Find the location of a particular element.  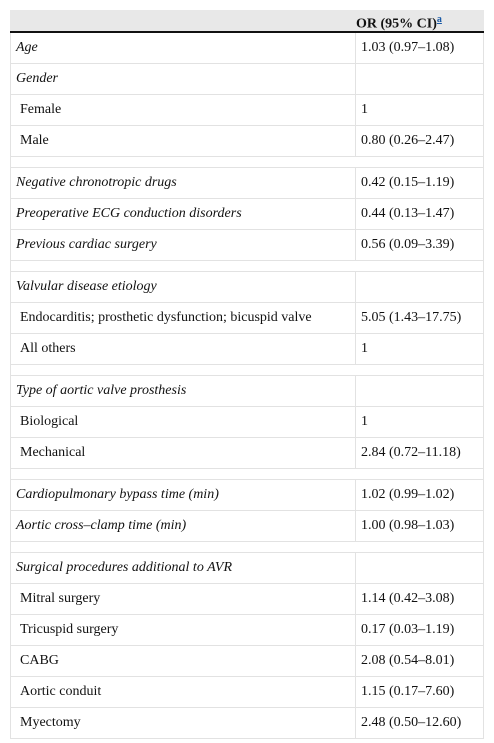

level-row: Male 0.80 (0.26–2.47) is located at coordinates (247, 141).